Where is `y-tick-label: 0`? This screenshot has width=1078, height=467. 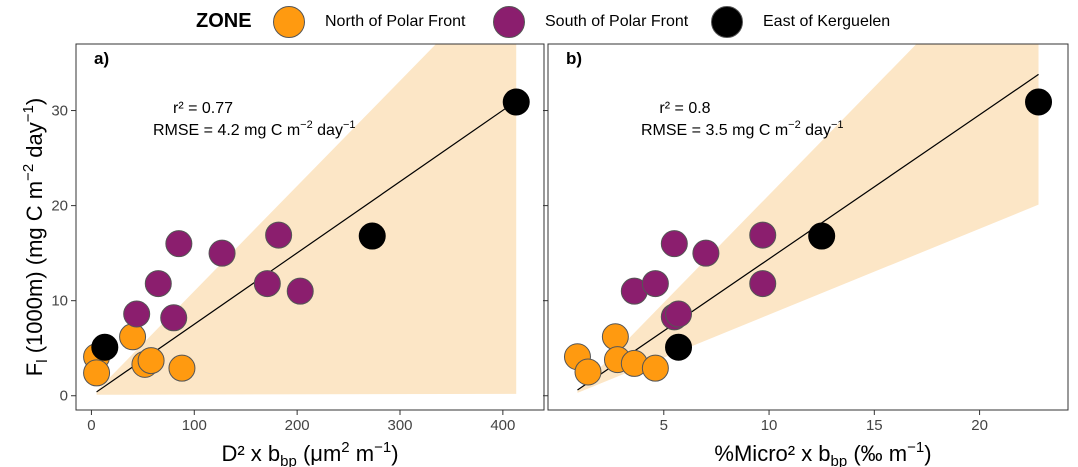 y-tick-label: 0 is located at coordinates (64, 396).